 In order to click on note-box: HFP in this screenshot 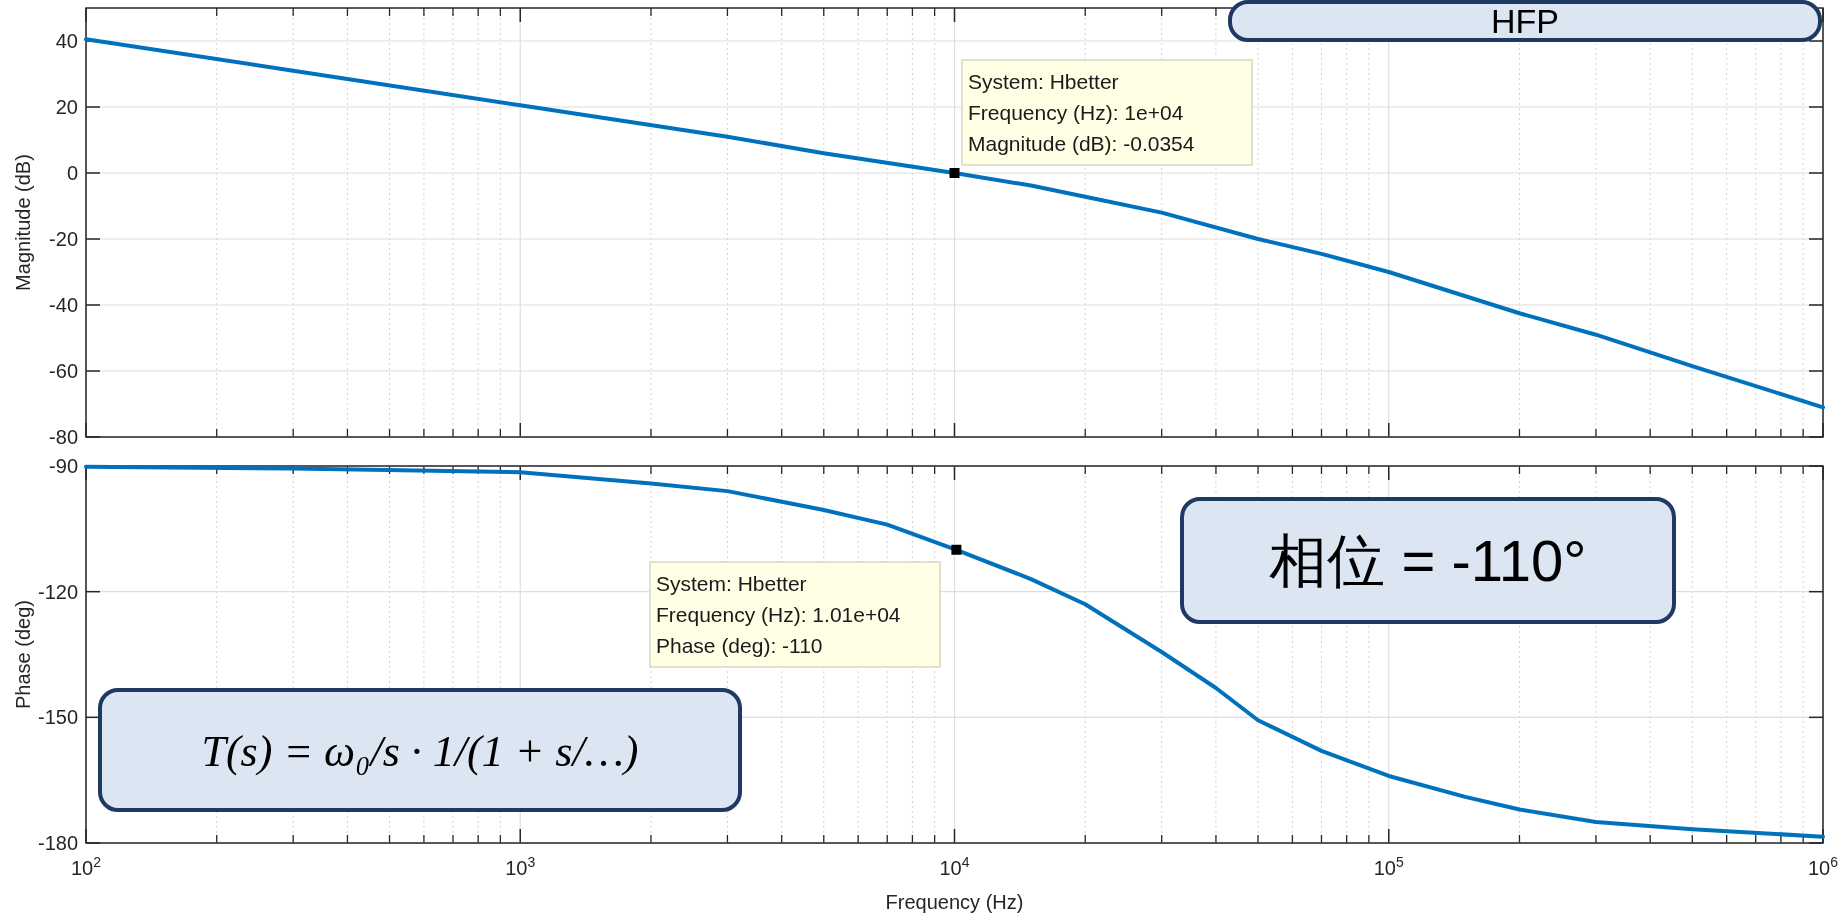, I will do `click(1525, 21)`.